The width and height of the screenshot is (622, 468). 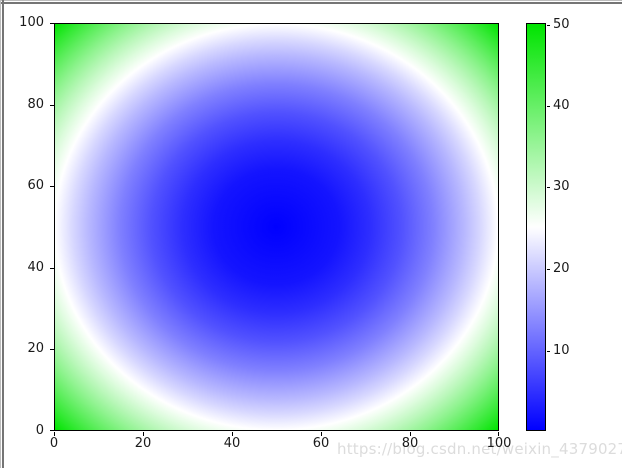 I want to click on y-tick-label: 40, so click(x=35, y=267).